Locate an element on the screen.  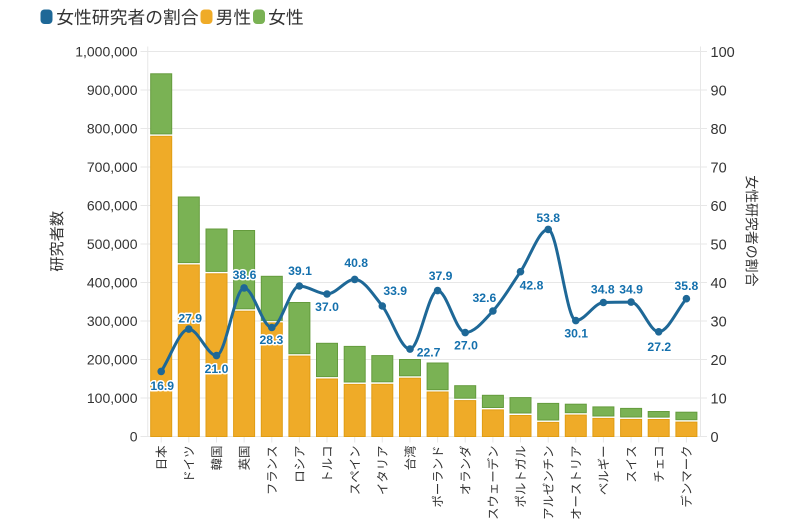
svg-text: 90 is located at coordinates (719, 91).